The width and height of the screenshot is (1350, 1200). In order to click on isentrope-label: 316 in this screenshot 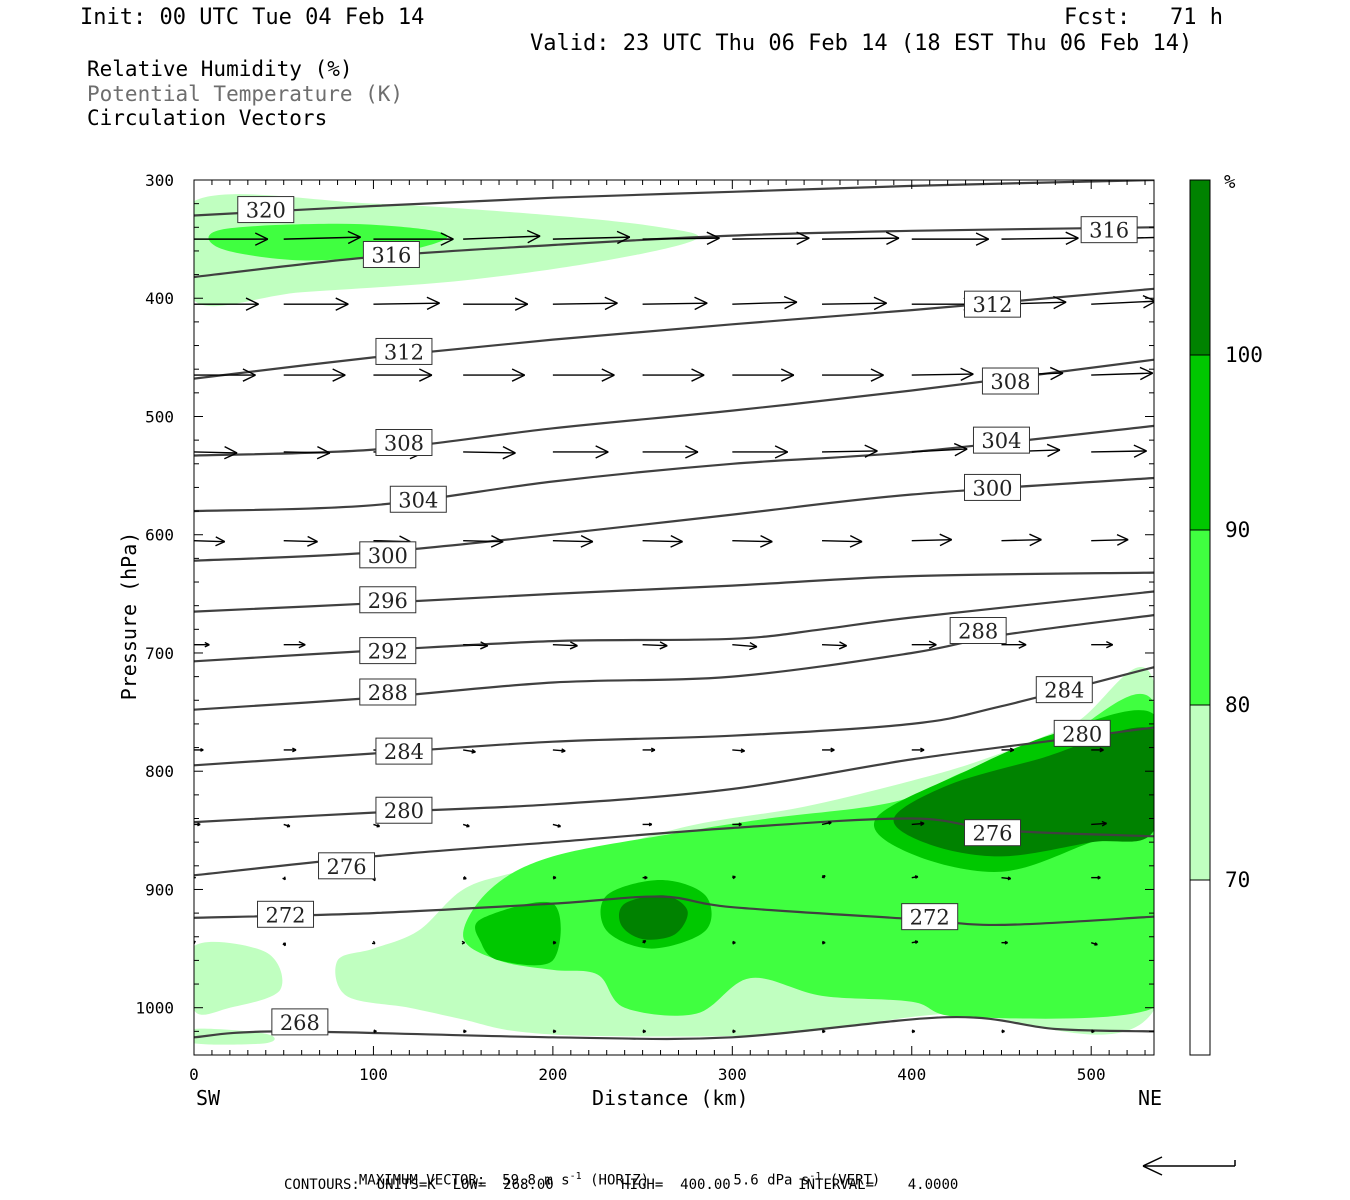, I will do `click(391, 254)`.